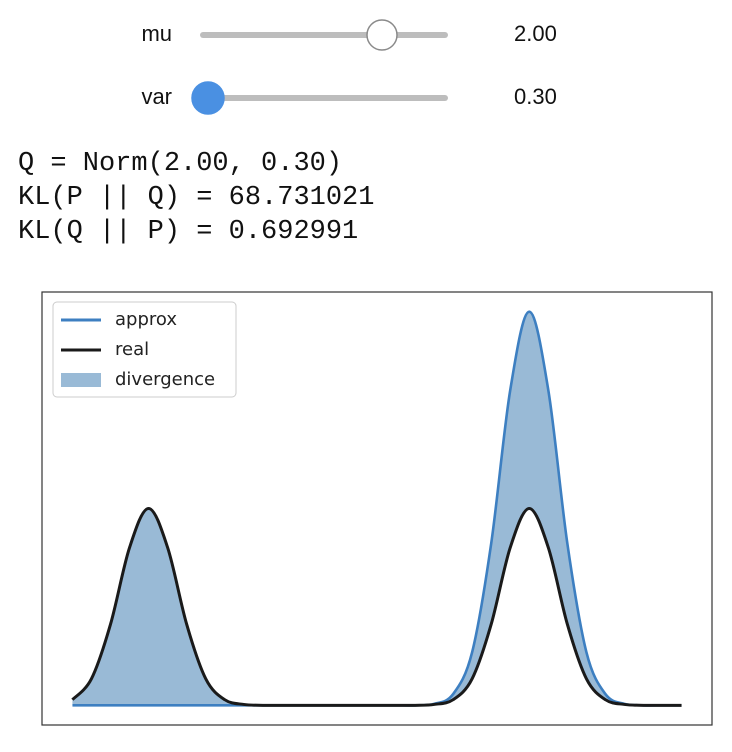 This screenshot has height=752, width=732. What do you see at coordinates (165, 379) in the screenshot?
I see `legend-label: divergence` at bounding box center [165, 379].